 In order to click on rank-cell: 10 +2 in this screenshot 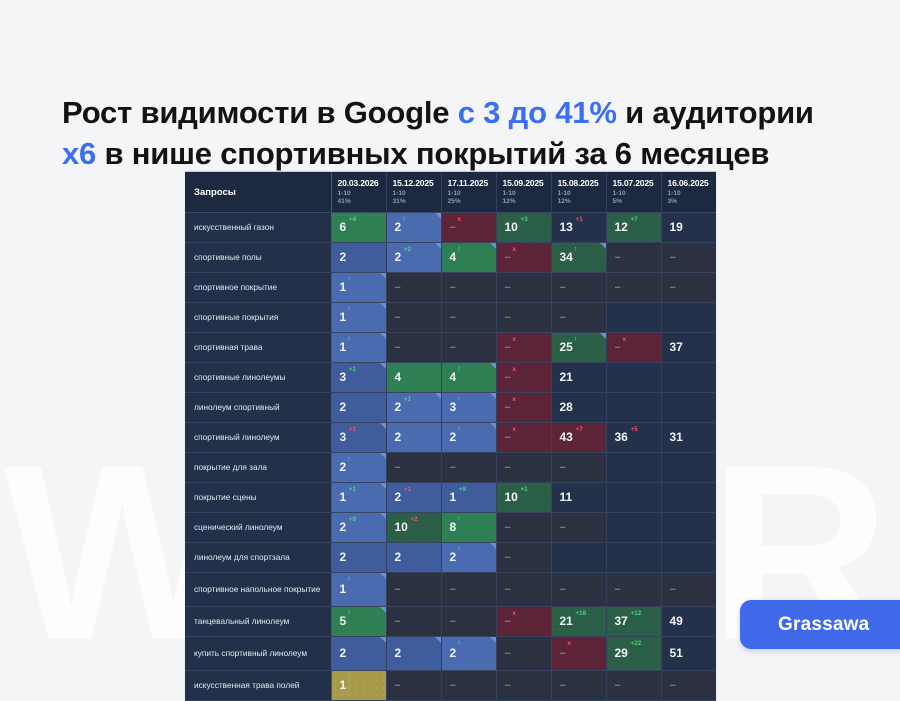, I will do `click(414, 527)`.